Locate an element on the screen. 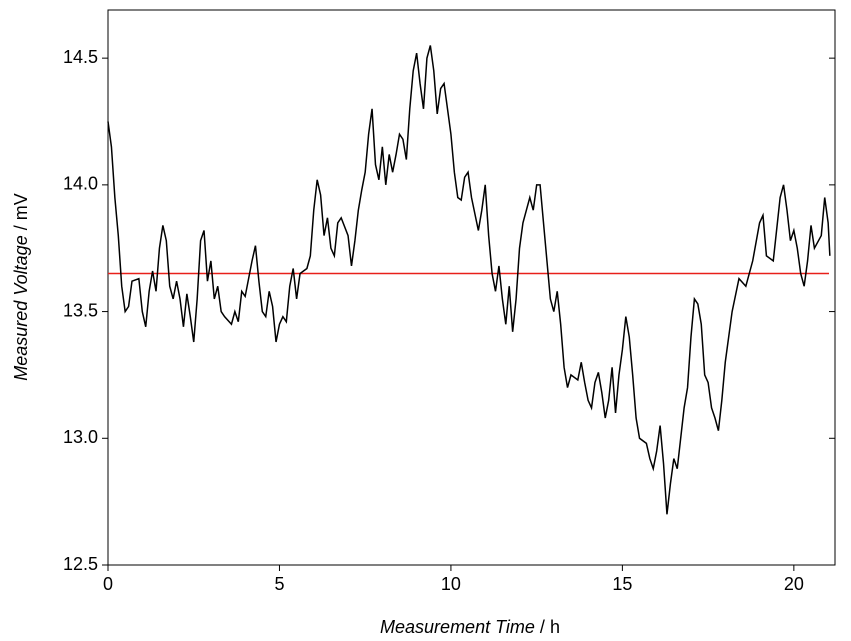  y-tick-label: 13.0 is located at coordinates (80, 437).